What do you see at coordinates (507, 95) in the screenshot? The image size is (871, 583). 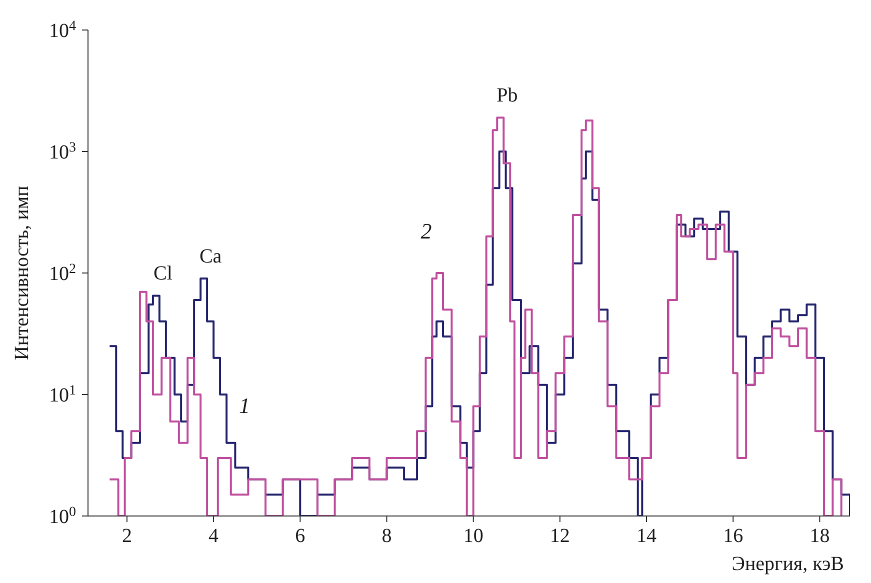 I see `annotation: Pb` at bounding box center [507, 95].